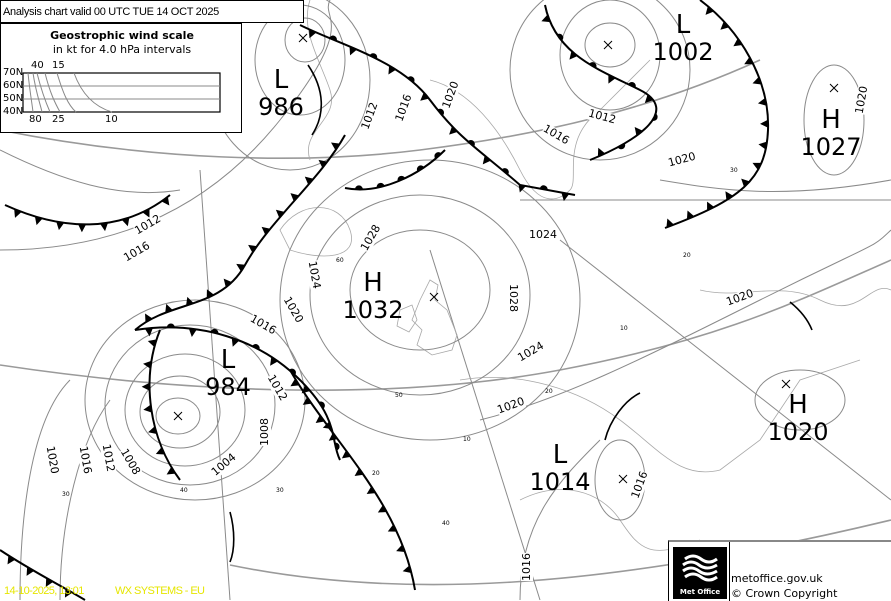 Image resolution: width=891 pixels, height=601 pixels. What do you see at coordinates (232, 537) in the screenshot?
I see `trough-line` at bounding box center [232, 537].